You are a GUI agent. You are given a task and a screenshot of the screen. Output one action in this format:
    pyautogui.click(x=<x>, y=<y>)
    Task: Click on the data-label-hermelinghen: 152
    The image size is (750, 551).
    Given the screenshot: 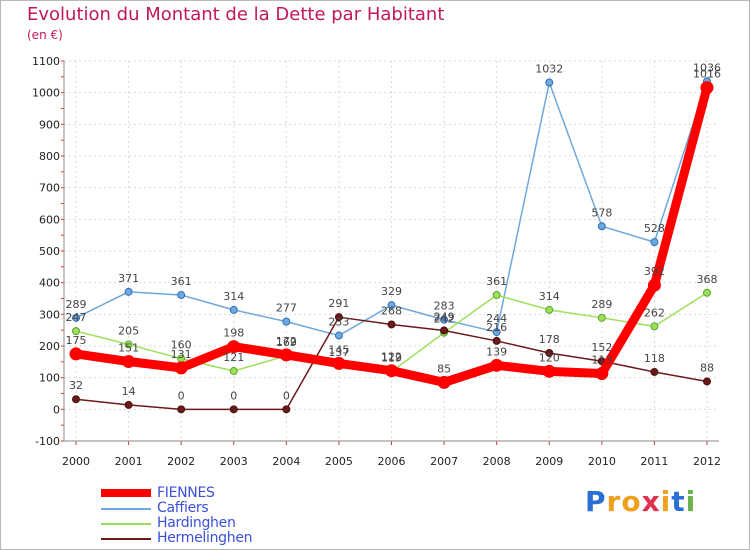 What is the action you would take?
    pyautogui.click(x=601, y=347)
    